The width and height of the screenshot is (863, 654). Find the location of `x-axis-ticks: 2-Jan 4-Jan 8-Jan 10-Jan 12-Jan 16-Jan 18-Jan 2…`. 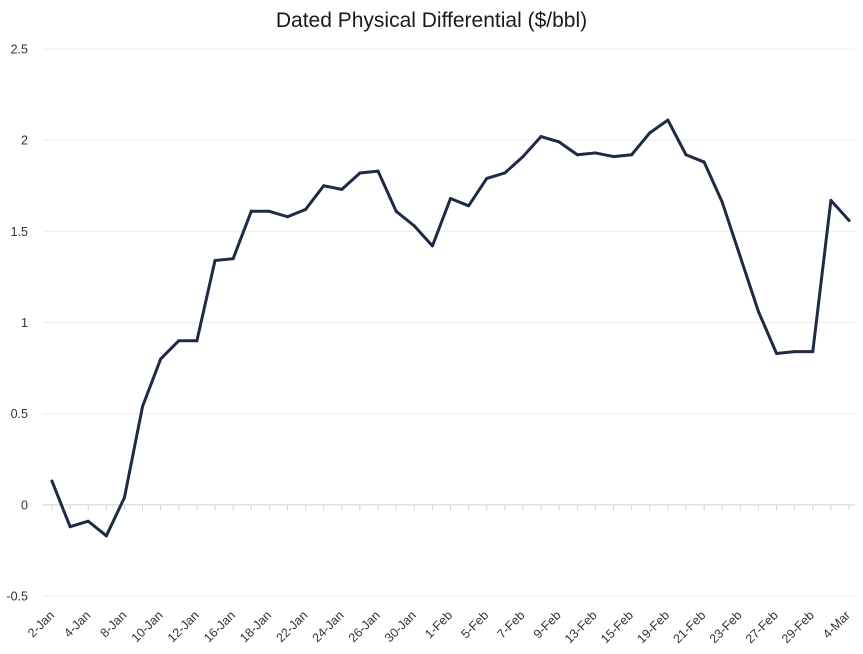

x-axis-ticks: 2-Jan 4-Jan 8-Jan 10-Jan 12-Jan 16-Jan 18-Jan 2… is located at coordinates (439, 627).